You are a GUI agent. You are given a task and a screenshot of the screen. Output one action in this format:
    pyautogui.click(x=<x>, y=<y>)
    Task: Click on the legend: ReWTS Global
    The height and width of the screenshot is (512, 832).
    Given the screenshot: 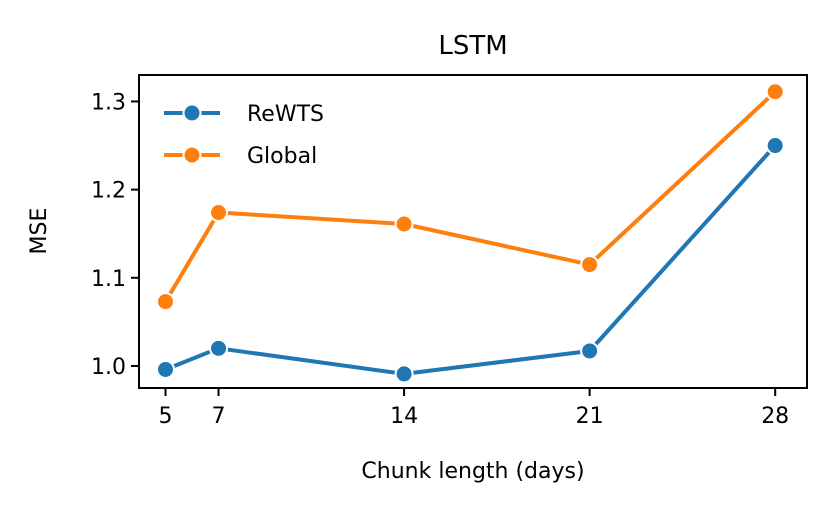 What is the action you would take?
    pyautogui.click(x=244, y=135)
    